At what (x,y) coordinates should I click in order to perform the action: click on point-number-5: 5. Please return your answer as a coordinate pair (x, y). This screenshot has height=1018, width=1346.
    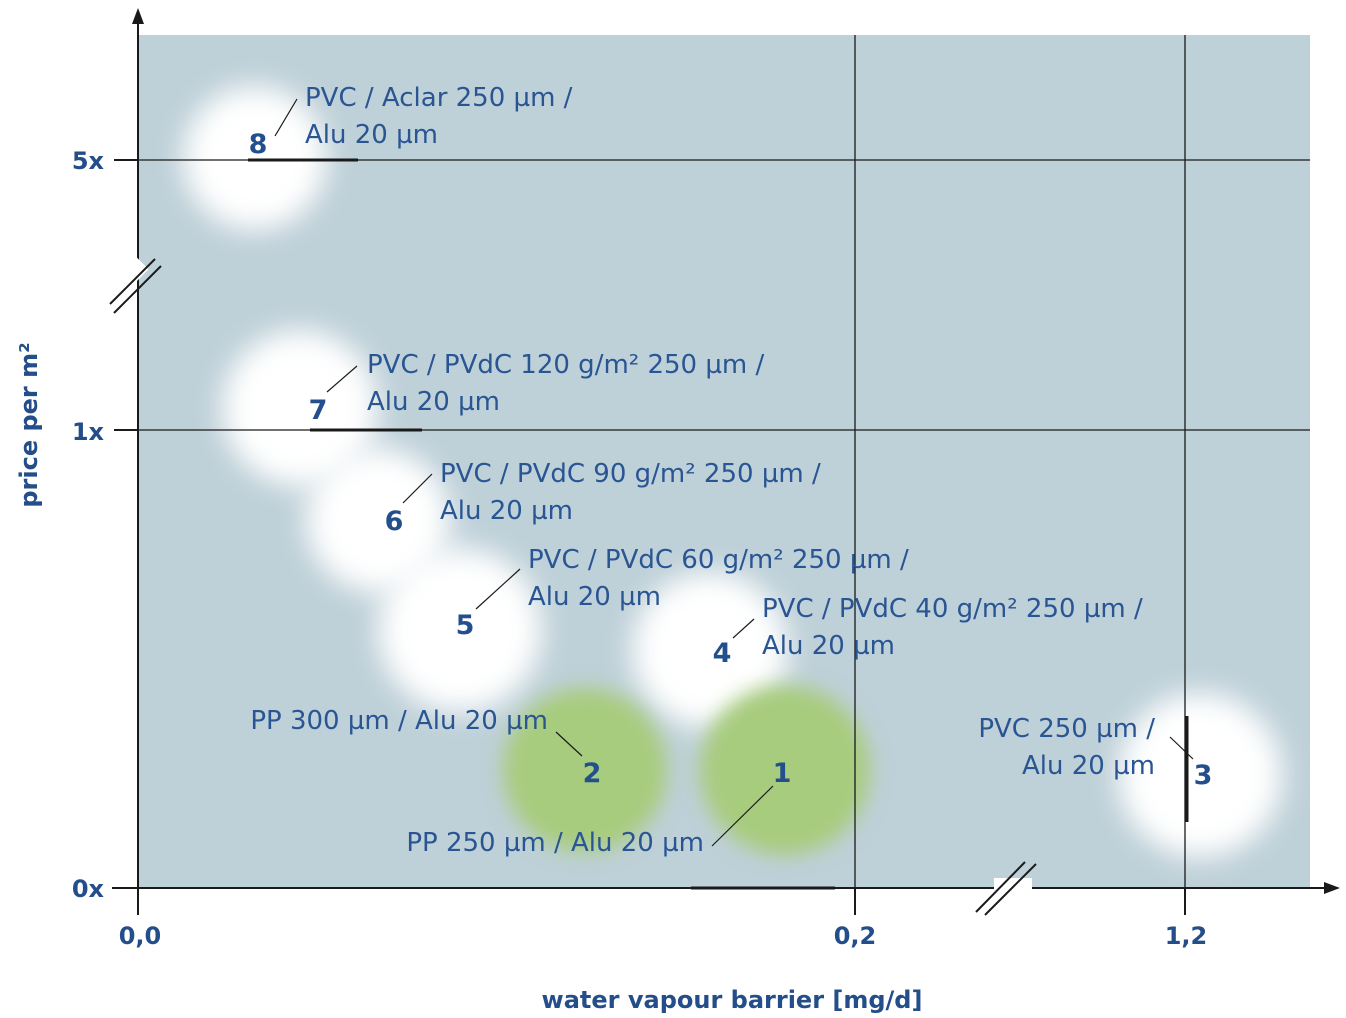
    Looking at the image, I should click on (465, 625).